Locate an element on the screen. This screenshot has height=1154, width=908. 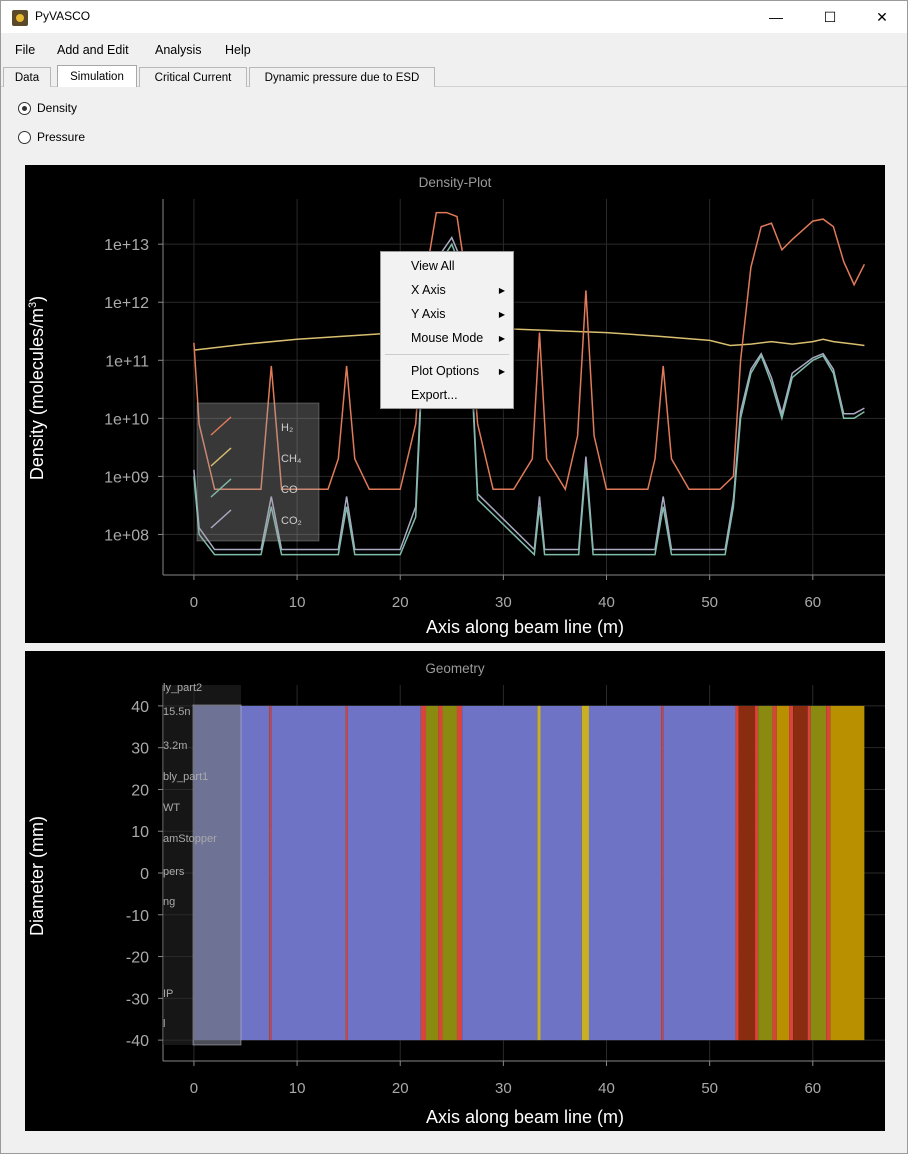
geometry-overlay-label: pers is located at coordinates (174, 872).